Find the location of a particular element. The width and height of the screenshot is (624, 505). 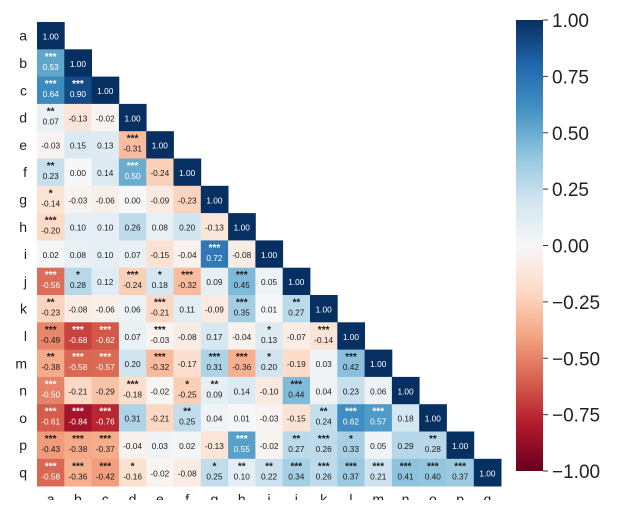

y-tick-label: a is located at coordinates (23, 36).